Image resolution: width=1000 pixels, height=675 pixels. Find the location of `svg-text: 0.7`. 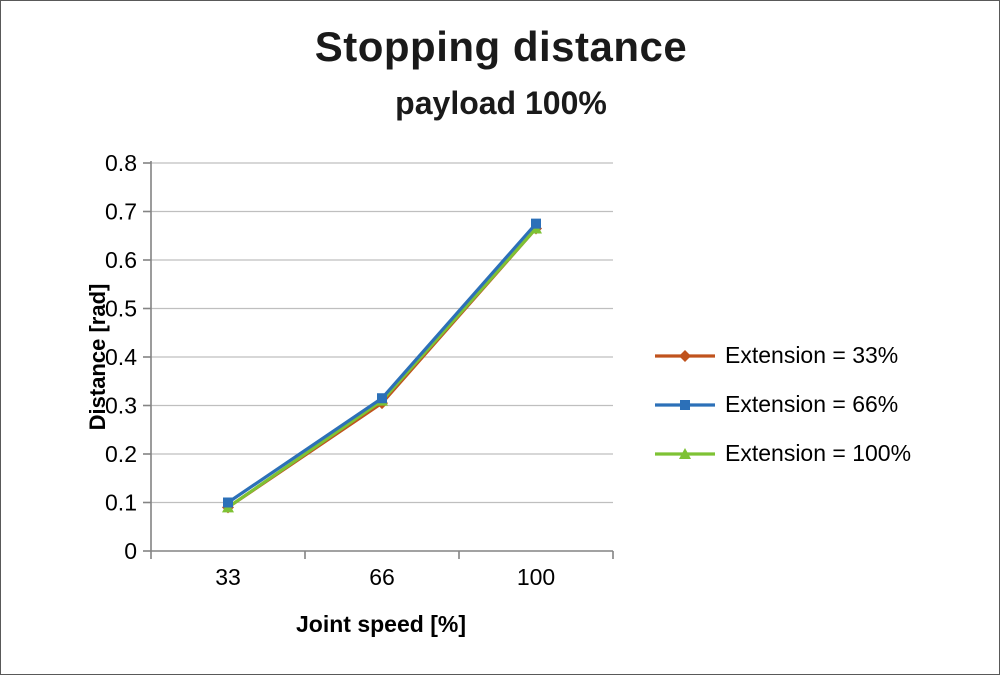

svg-text: 0.7 is located at coordinates (121, 212).